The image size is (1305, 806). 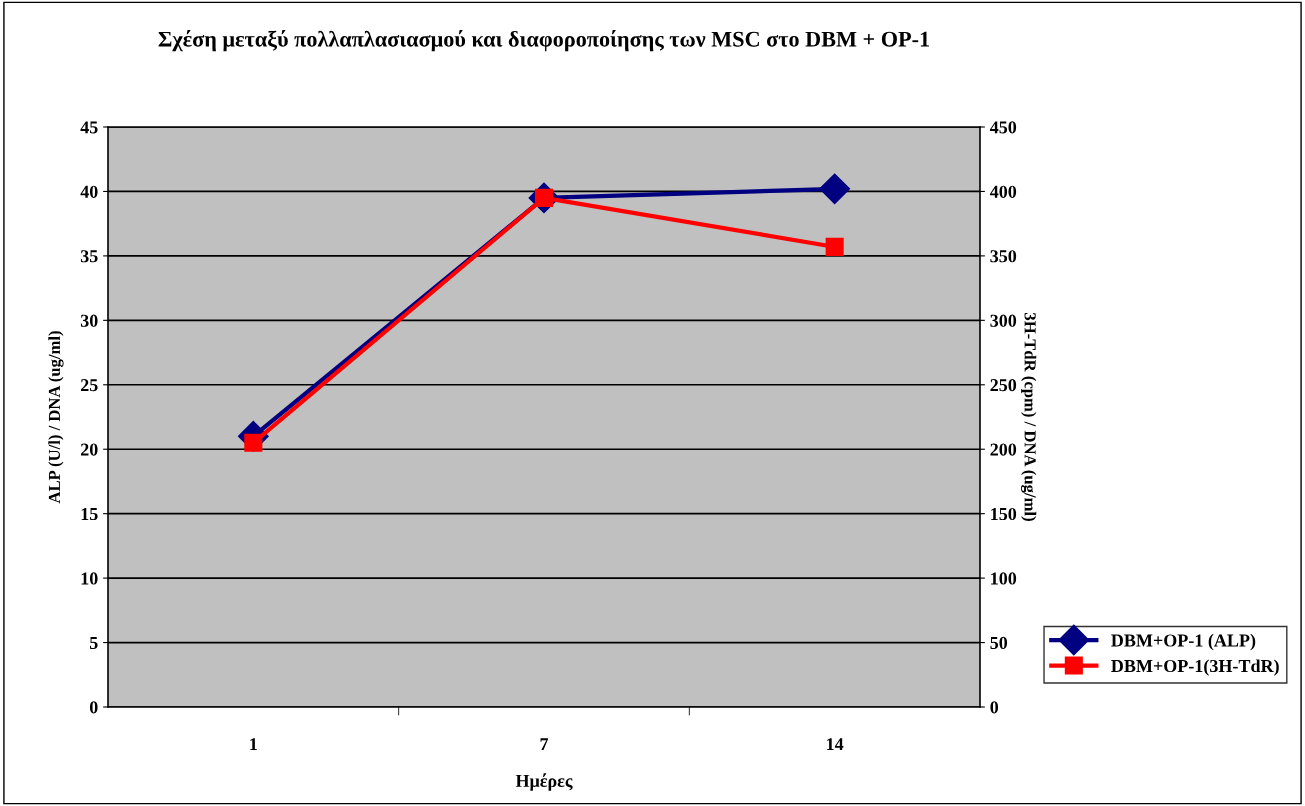 I want to click on y-tick-label: 5, so click(x=93, y=643).